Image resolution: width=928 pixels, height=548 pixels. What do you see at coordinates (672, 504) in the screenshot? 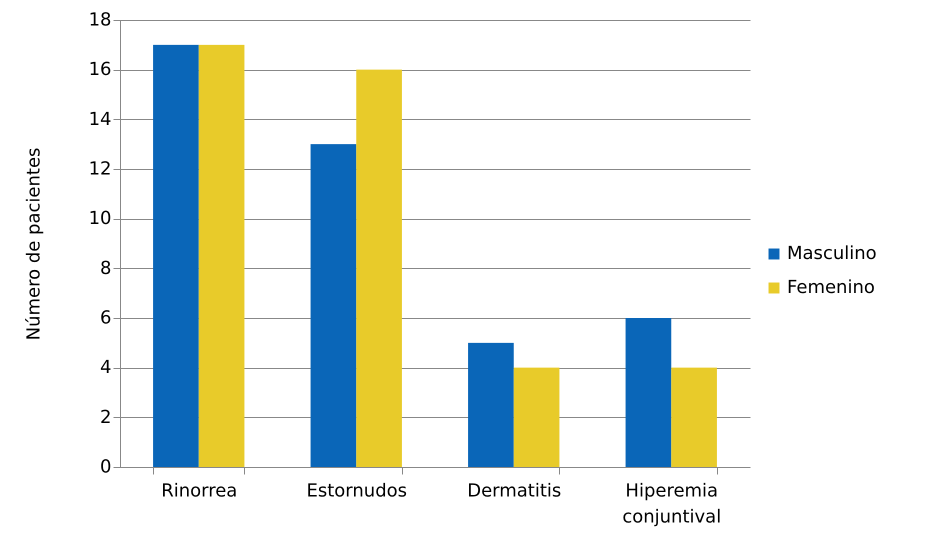
I see `x-tick-label: Hiperemia conjuntival` at bounding box center [672, 504].